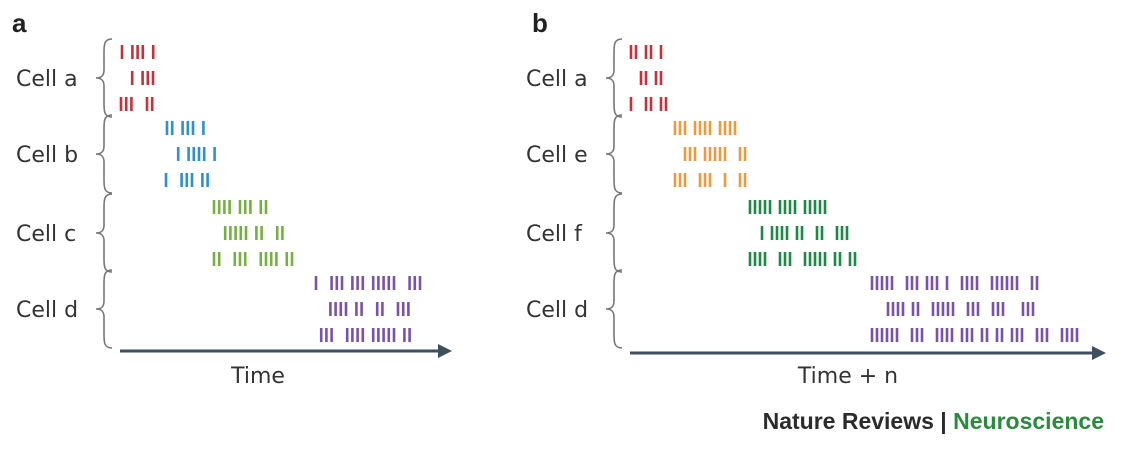 This screenshot has height=450, width=1126. Describe the element at coordinates (847, 376) in the screenshot. I see `axis-label: Time + n` at that location.